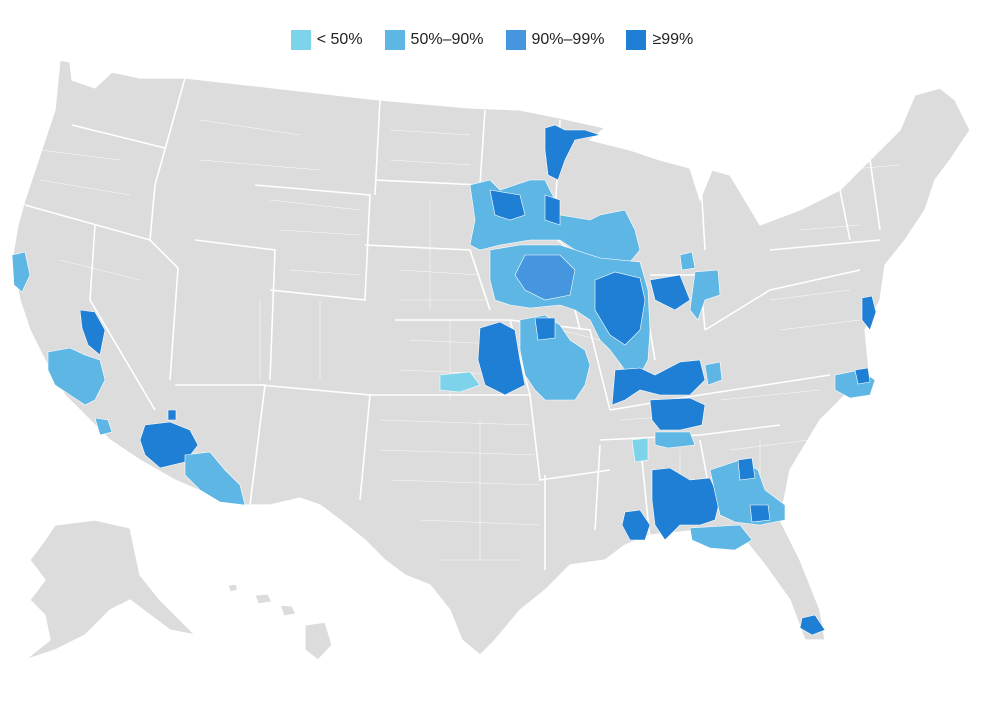 Image resolution: width=984 pixels, height=705 pixels. Describe the element at coordinates (460, 382) in the screenshot. I see `region-kansas-west` at that location.